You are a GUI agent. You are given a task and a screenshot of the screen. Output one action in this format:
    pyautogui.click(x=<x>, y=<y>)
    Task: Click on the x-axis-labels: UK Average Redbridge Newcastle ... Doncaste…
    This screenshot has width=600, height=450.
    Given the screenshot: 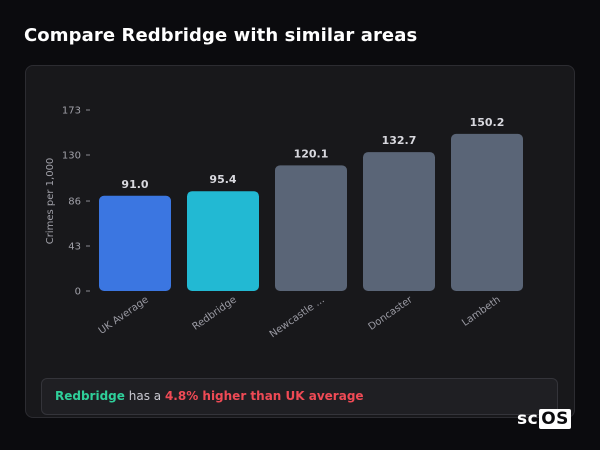 What is the action you would take?
    pyautogui.click(x=300, y=317)
    